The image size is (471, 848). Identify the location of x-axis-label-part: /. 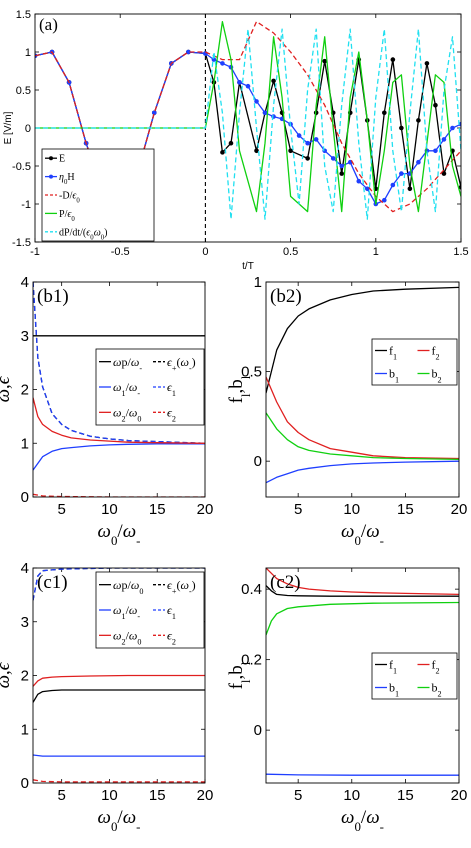
(120, 531).